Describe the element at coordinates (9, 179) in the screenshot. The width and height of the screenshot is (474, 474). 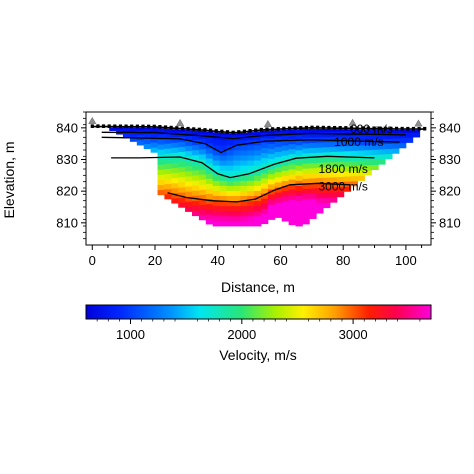
I see `y-axis-label: Elevation, m` at that location.